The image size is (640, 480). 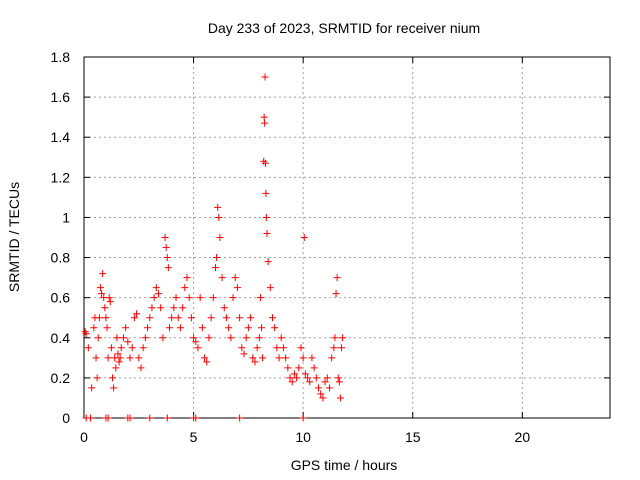 I want to click on y-tick-label: 1.6, so click(x=61, y=97).